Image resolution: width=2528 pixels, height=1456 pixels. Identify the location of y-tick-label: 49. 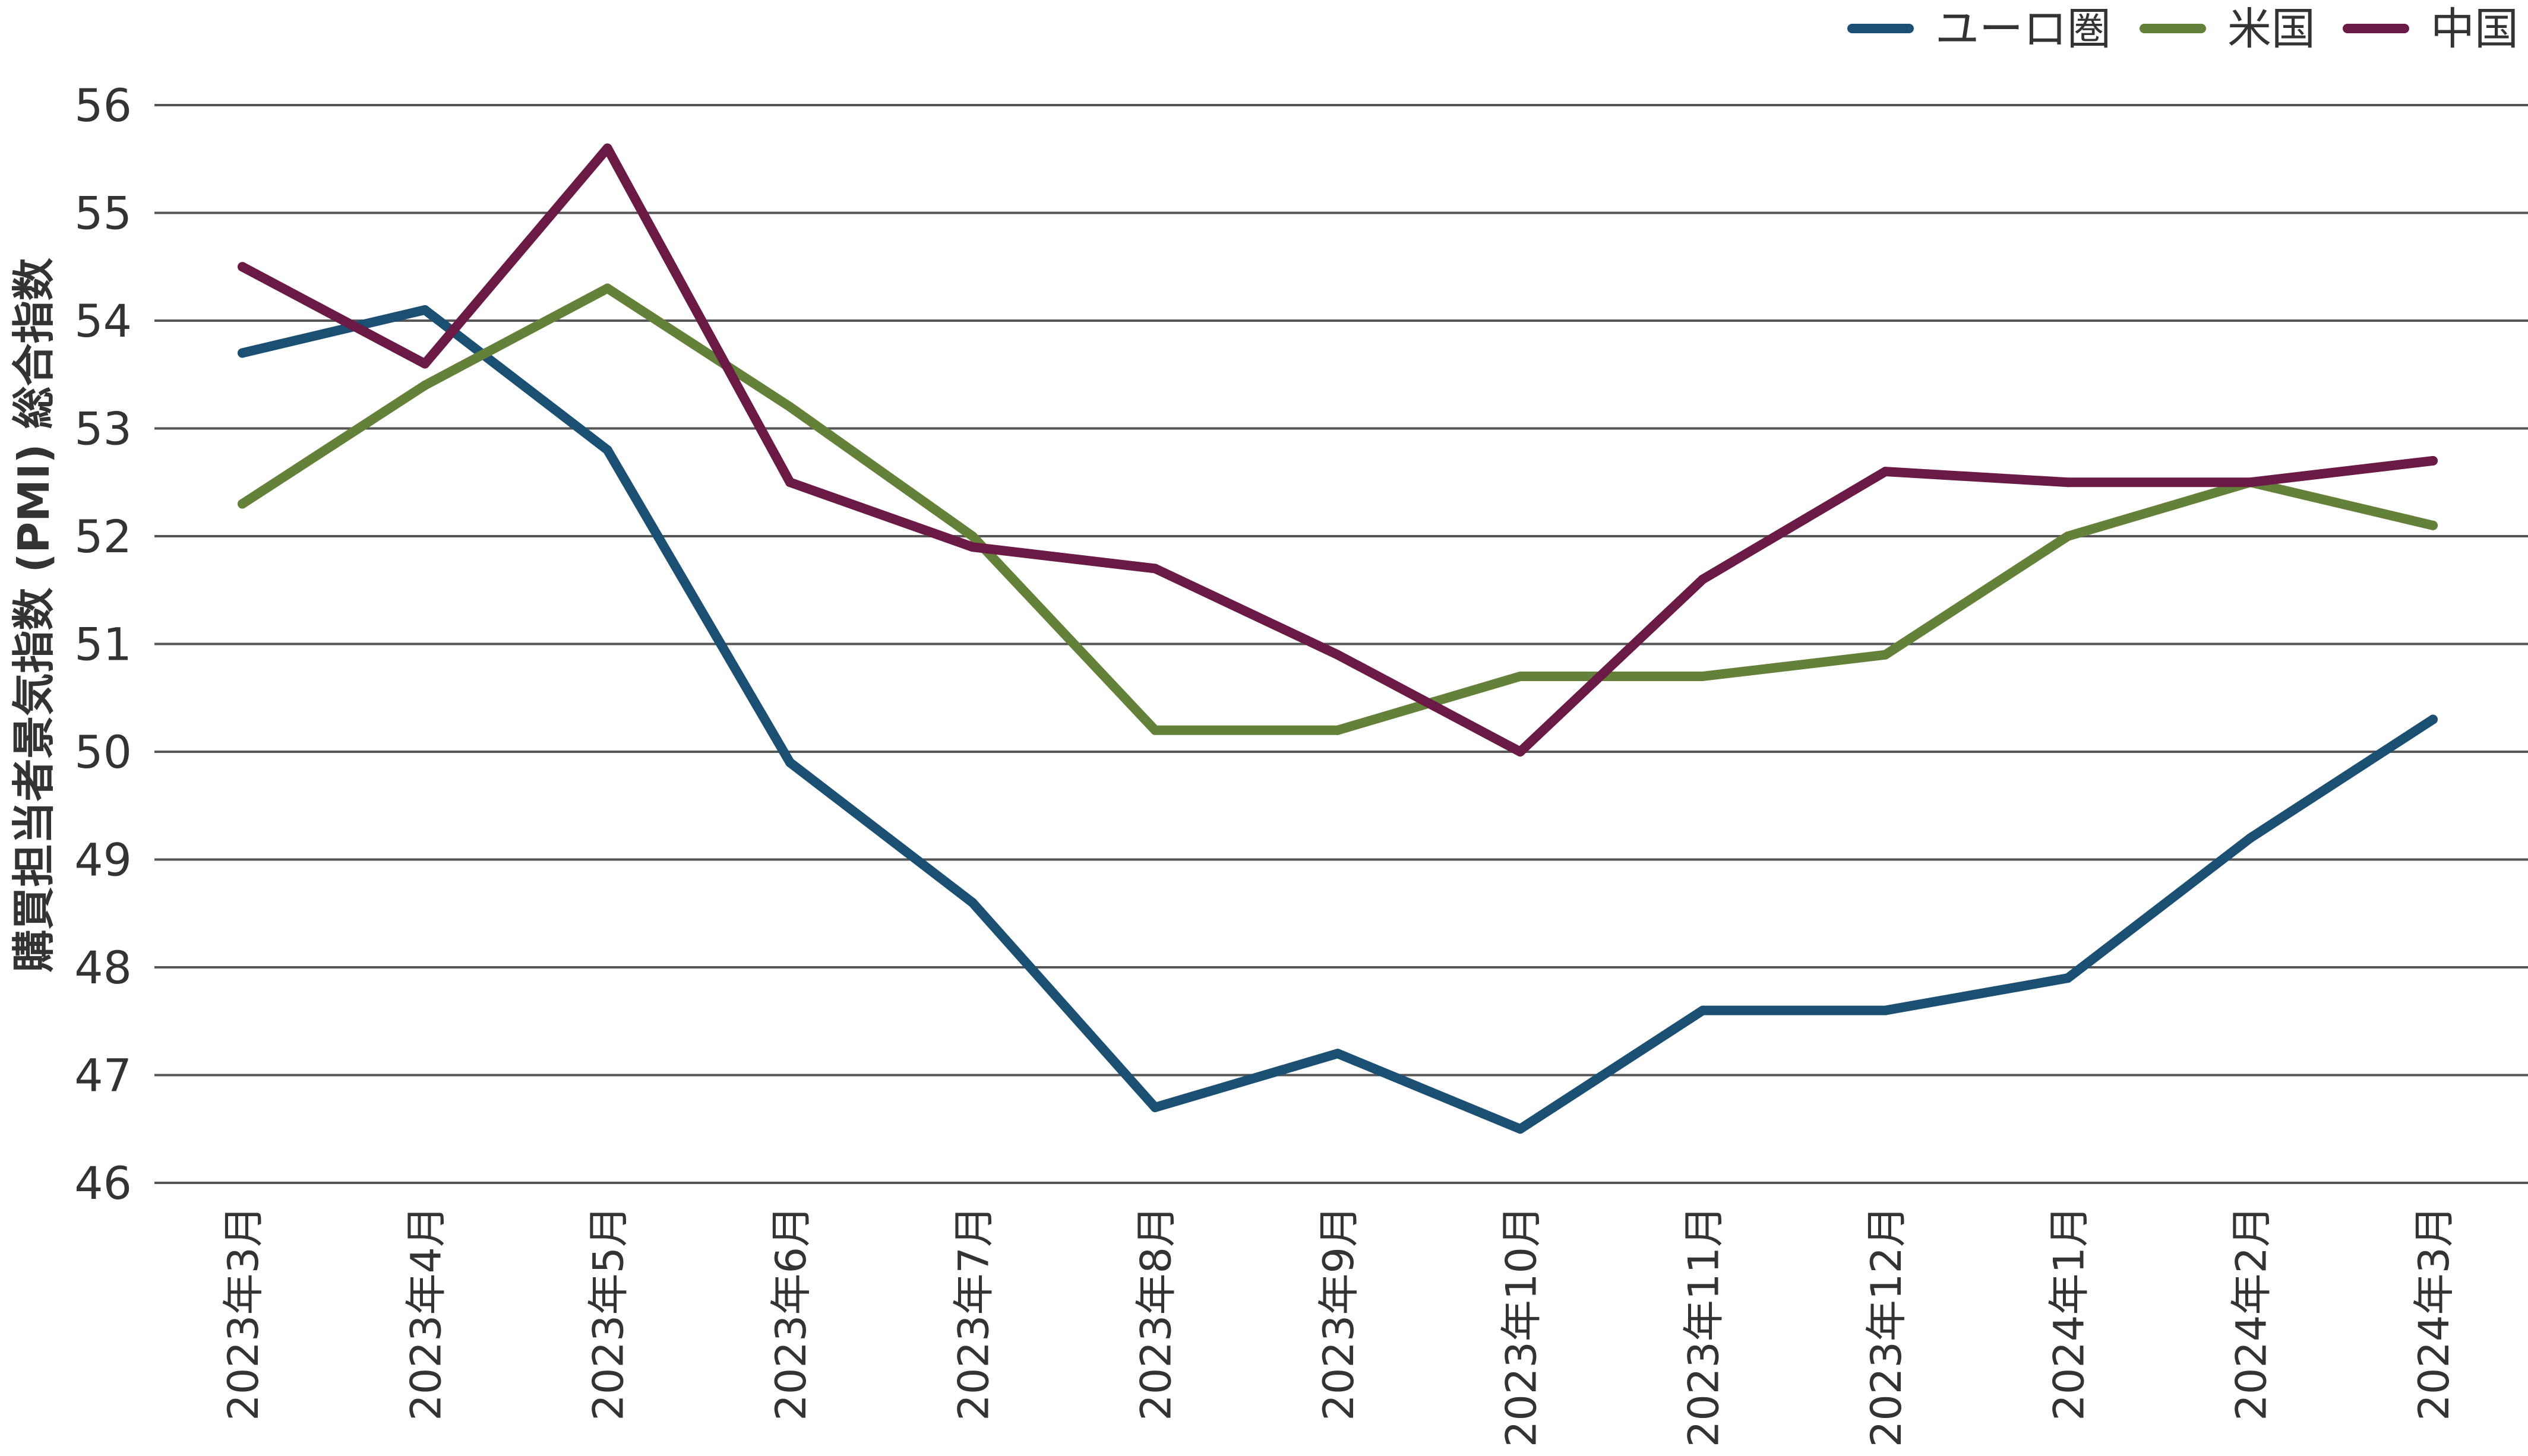
(103, 861).